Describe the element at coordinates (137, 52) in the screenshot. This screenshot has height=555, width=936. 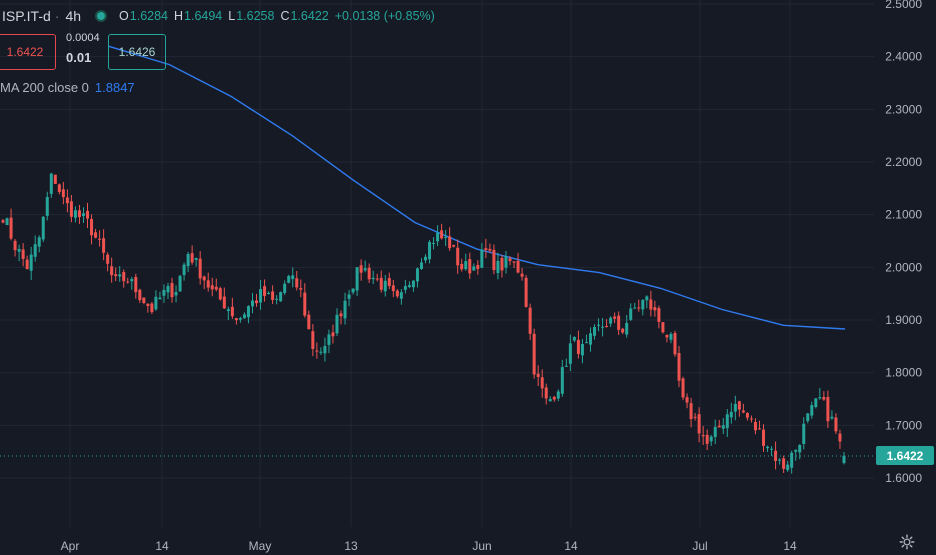
I see `buy-button: 1.6426` at that location.